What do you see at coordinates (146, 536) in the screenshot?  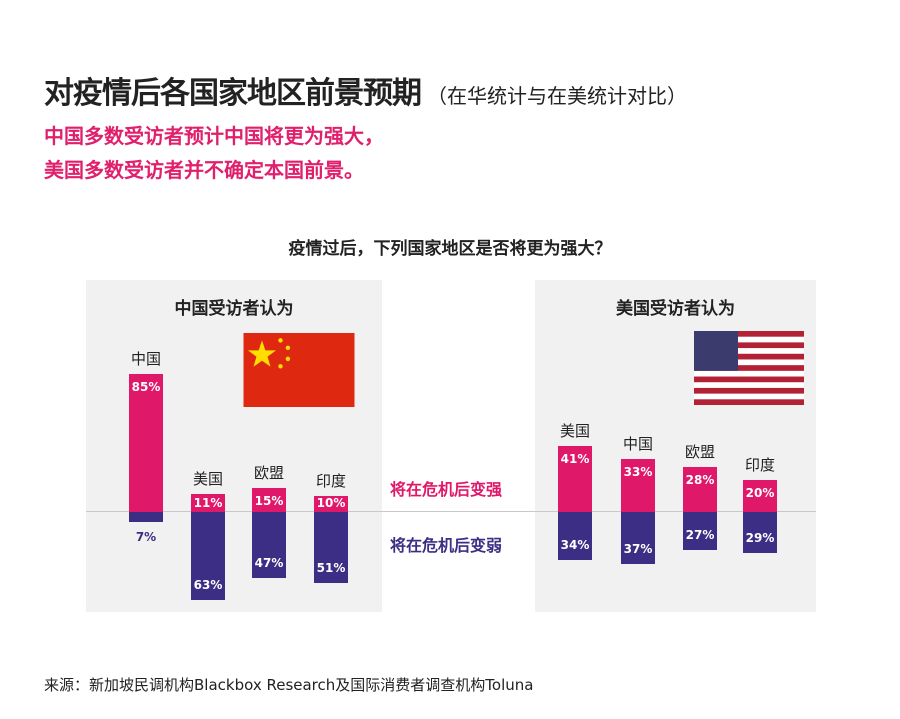 I see `value-weaker: 7%` at bounding box center [146, 536].